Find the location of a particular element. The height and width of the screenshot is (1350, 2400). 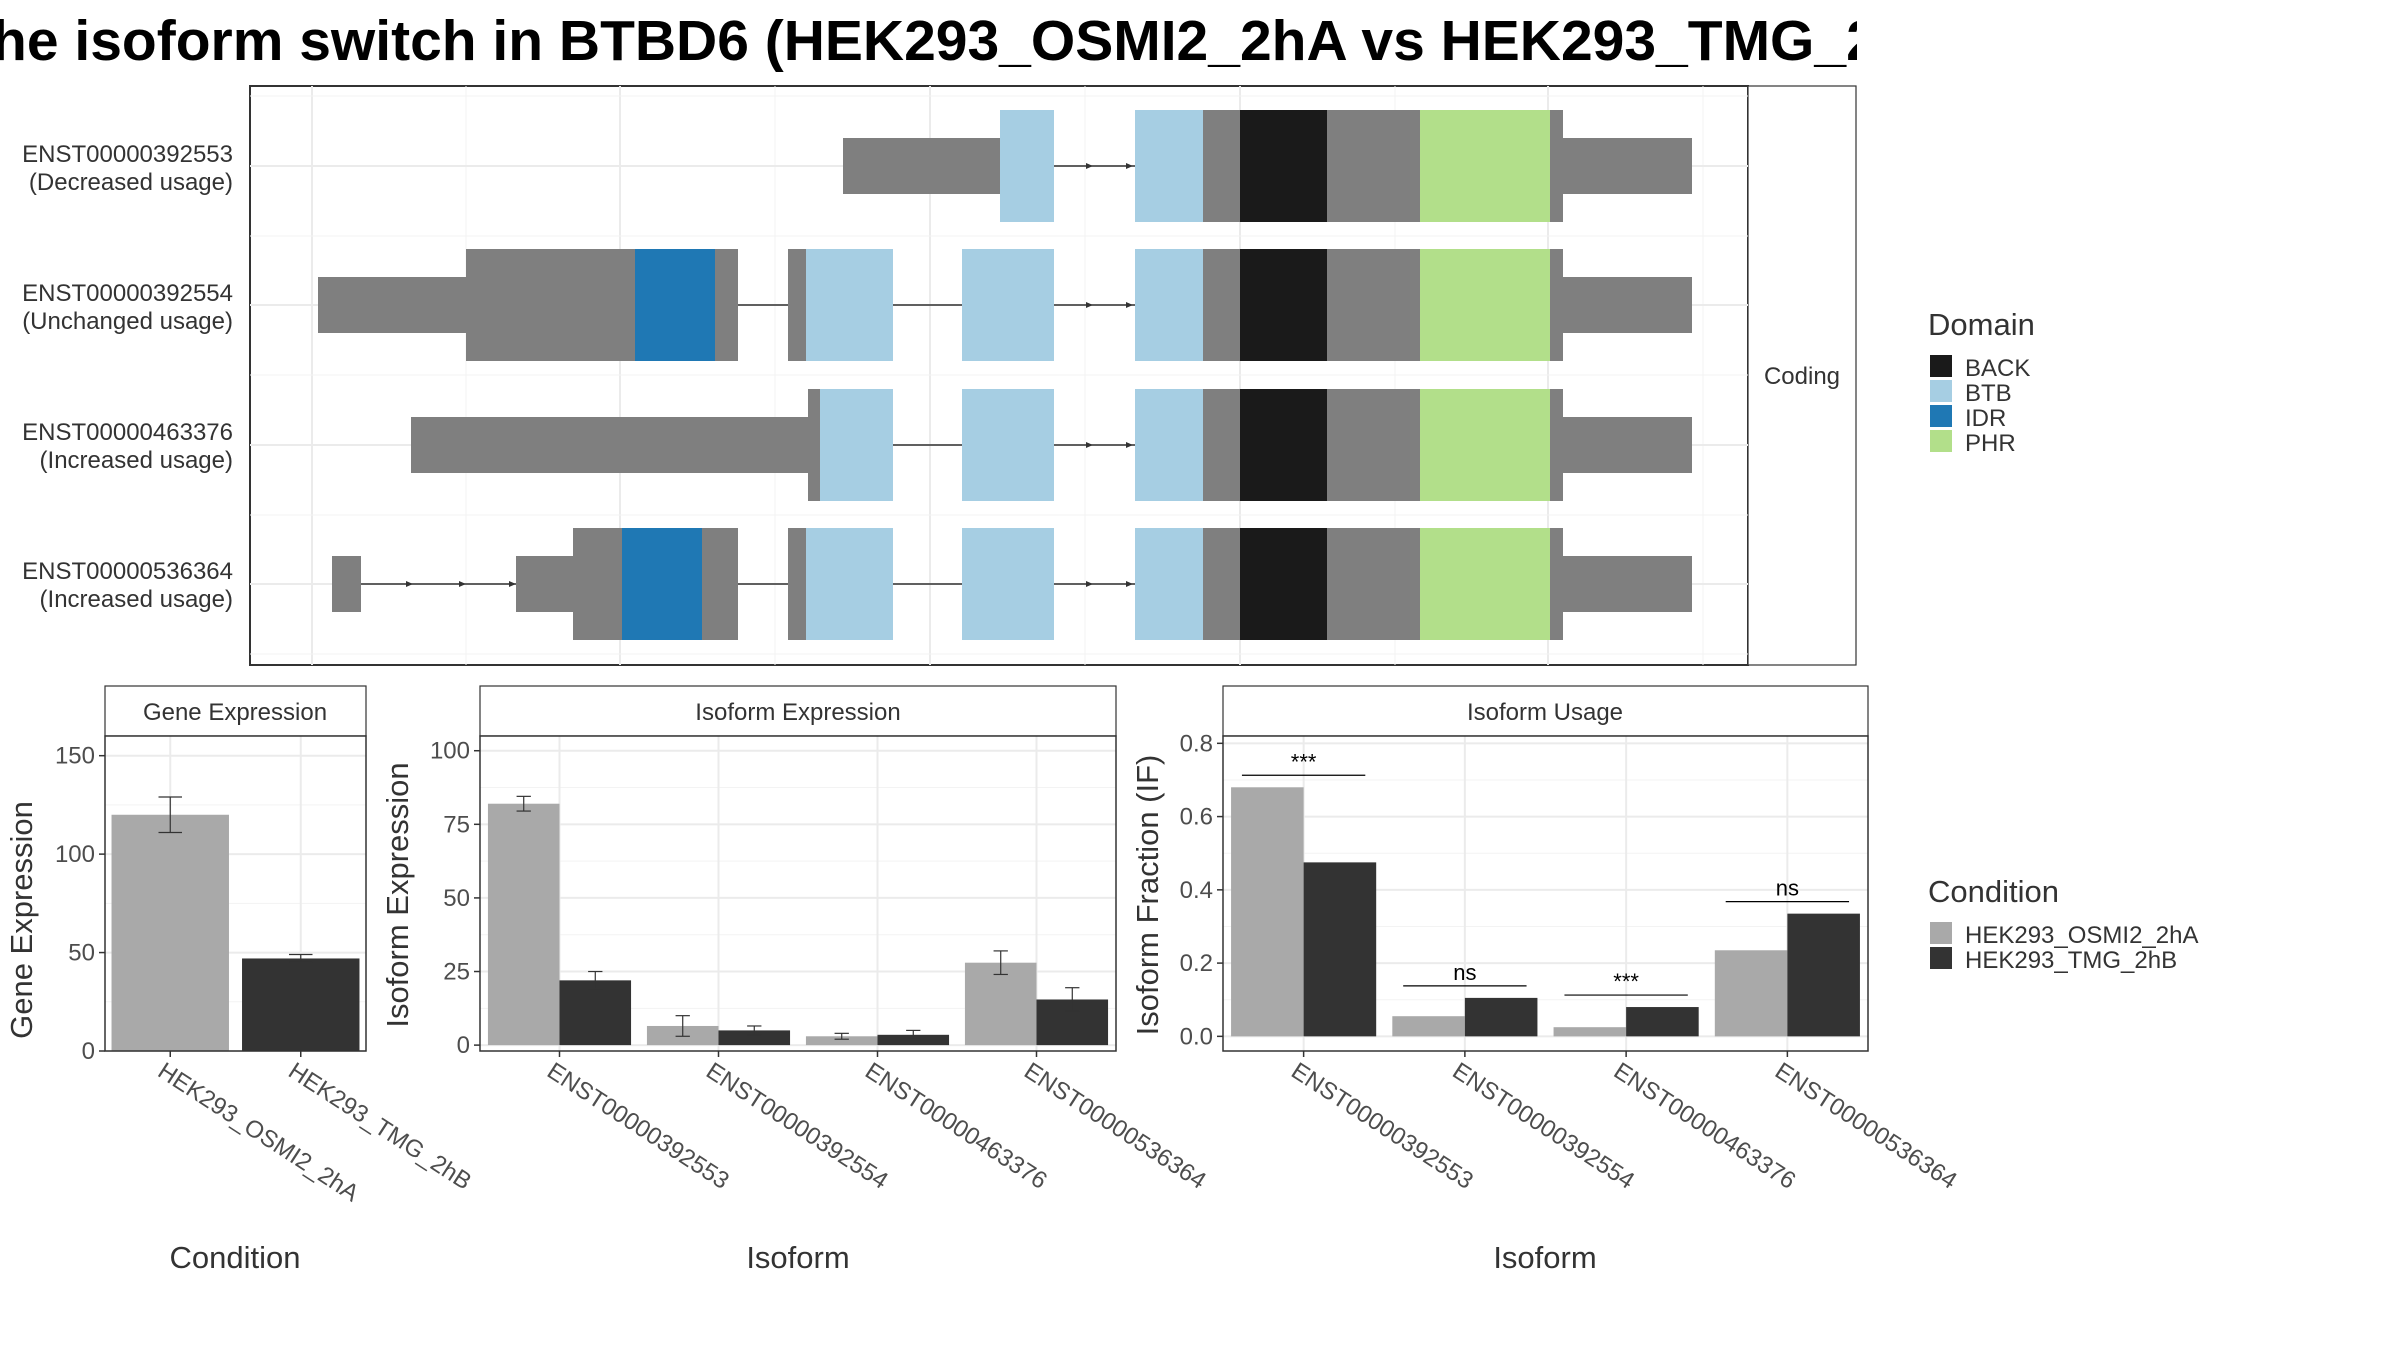

gene-expression-ytick-label-0: 0 is located at coordinates (88, 1051).